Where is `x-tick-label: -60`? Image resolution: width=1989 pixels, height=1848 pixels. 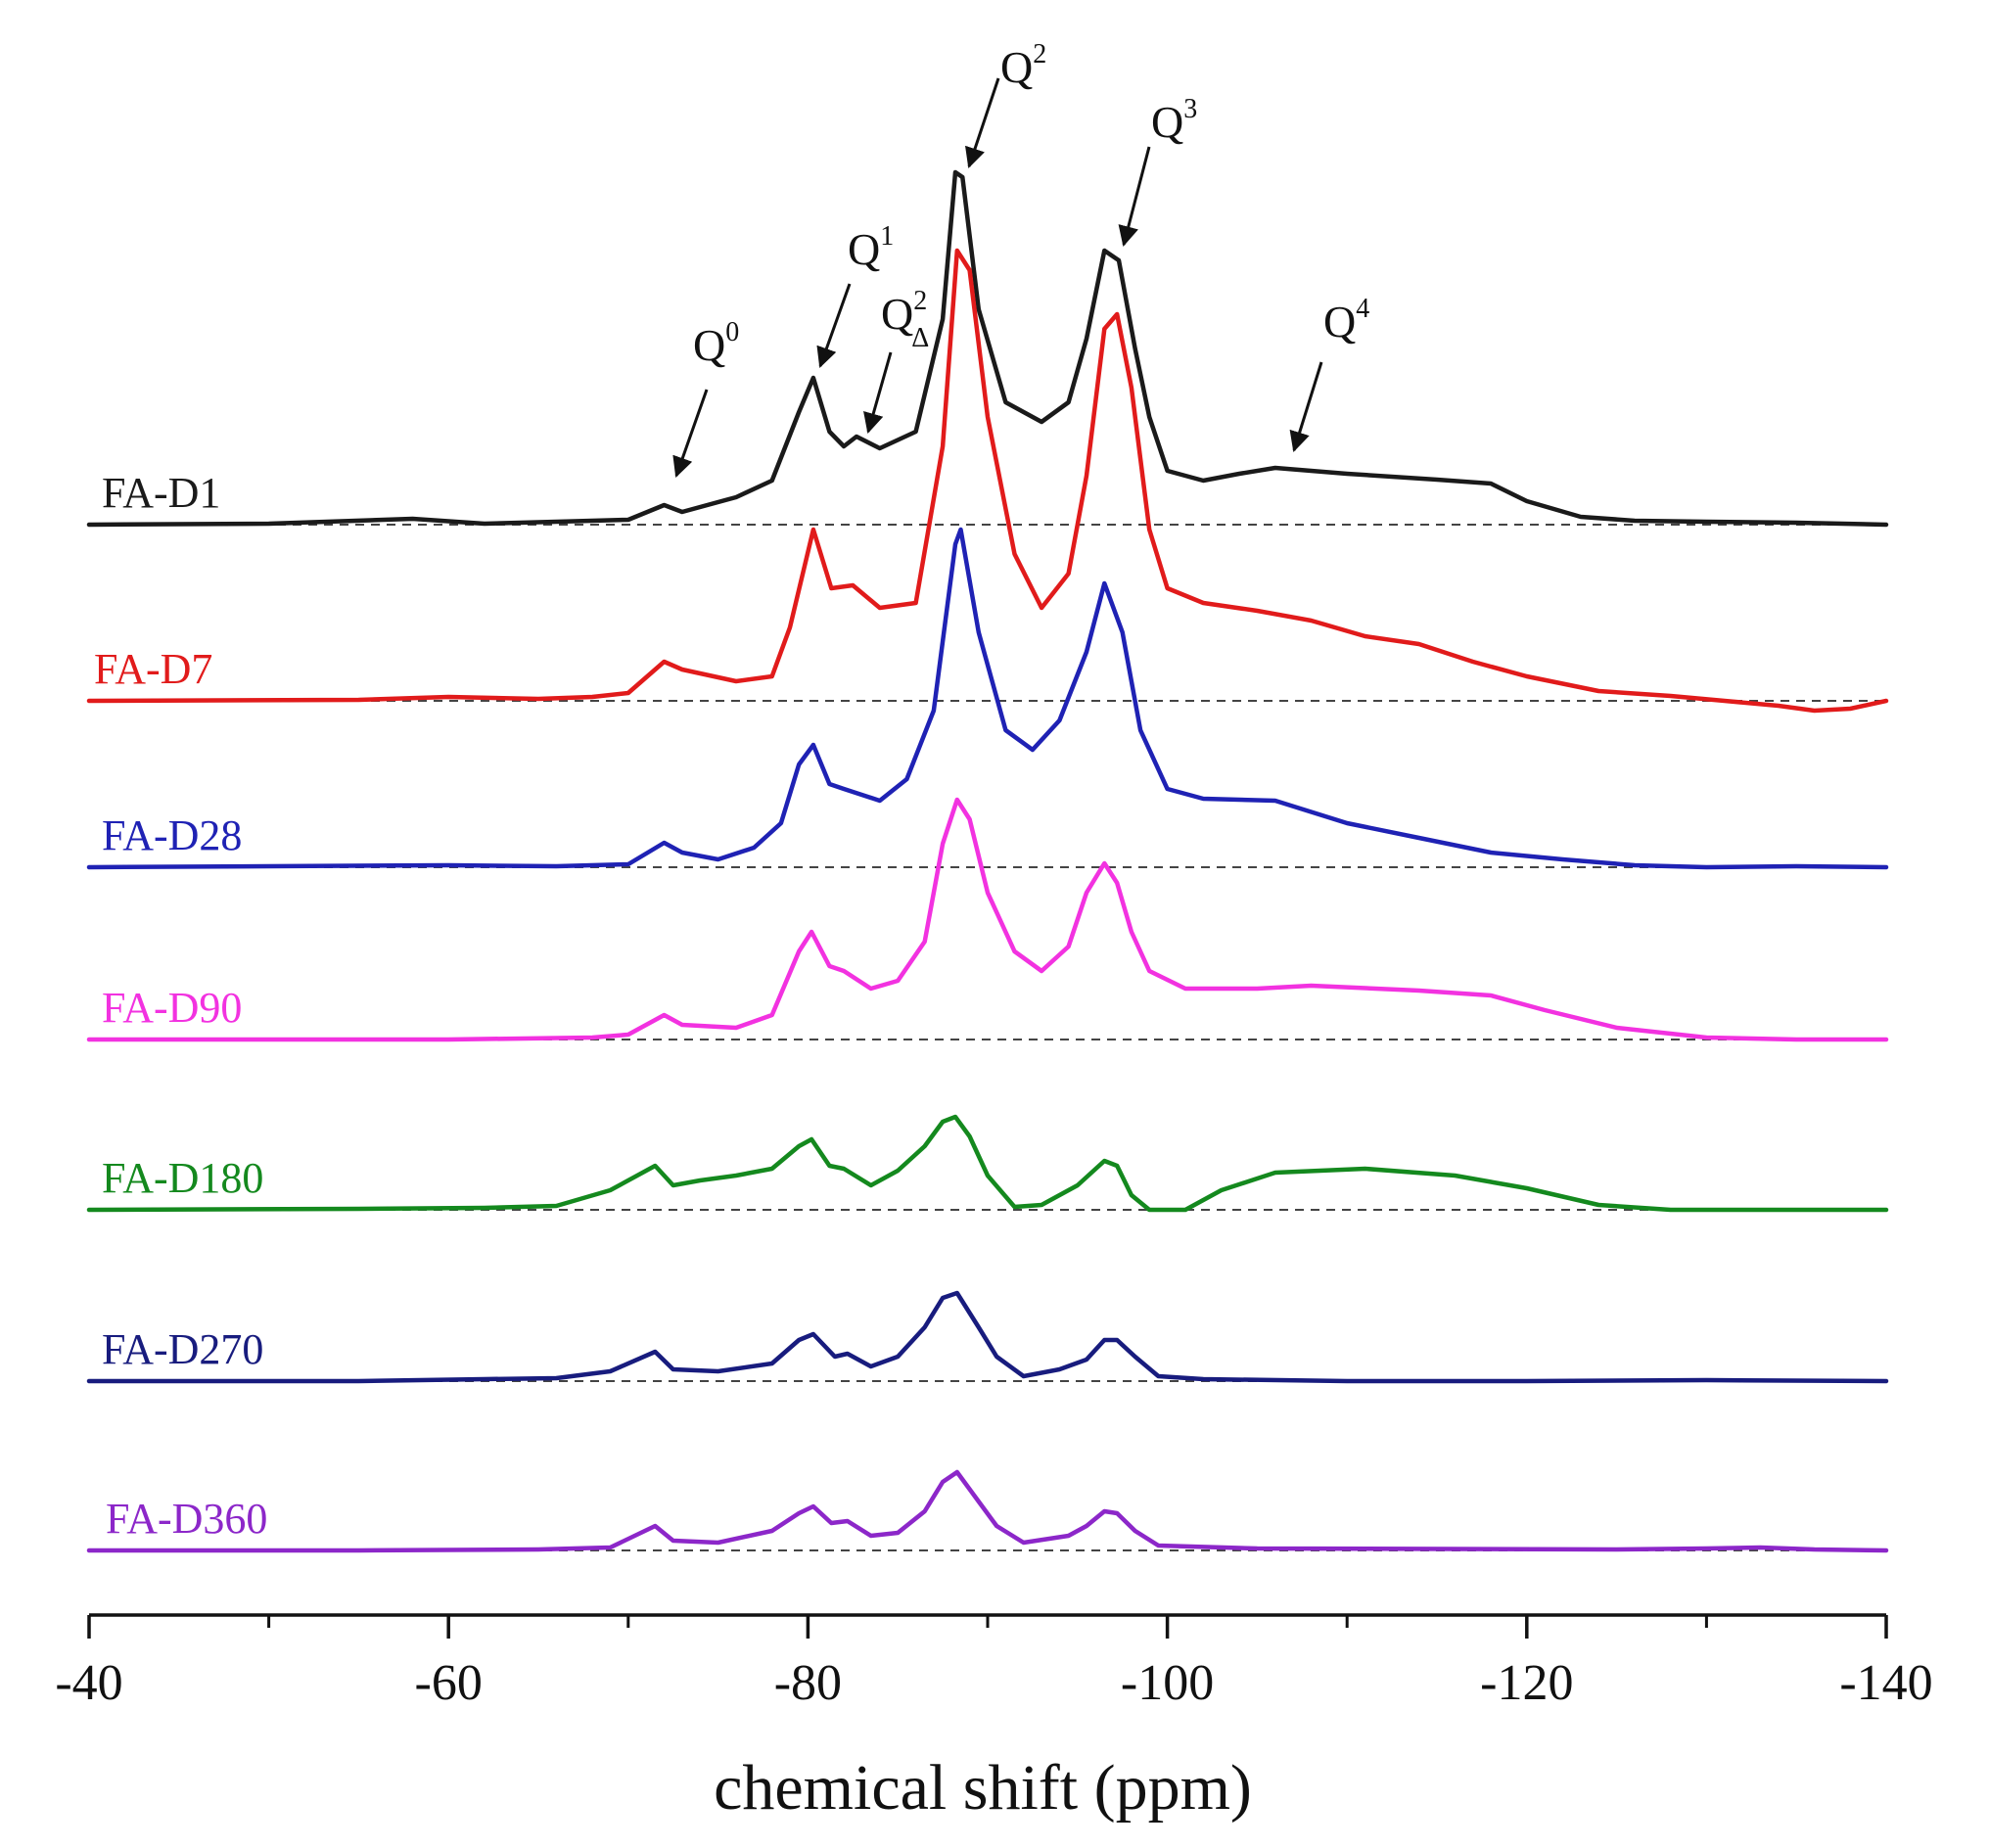
x-tick-label: -60 is located at coordinates (449, 1683).